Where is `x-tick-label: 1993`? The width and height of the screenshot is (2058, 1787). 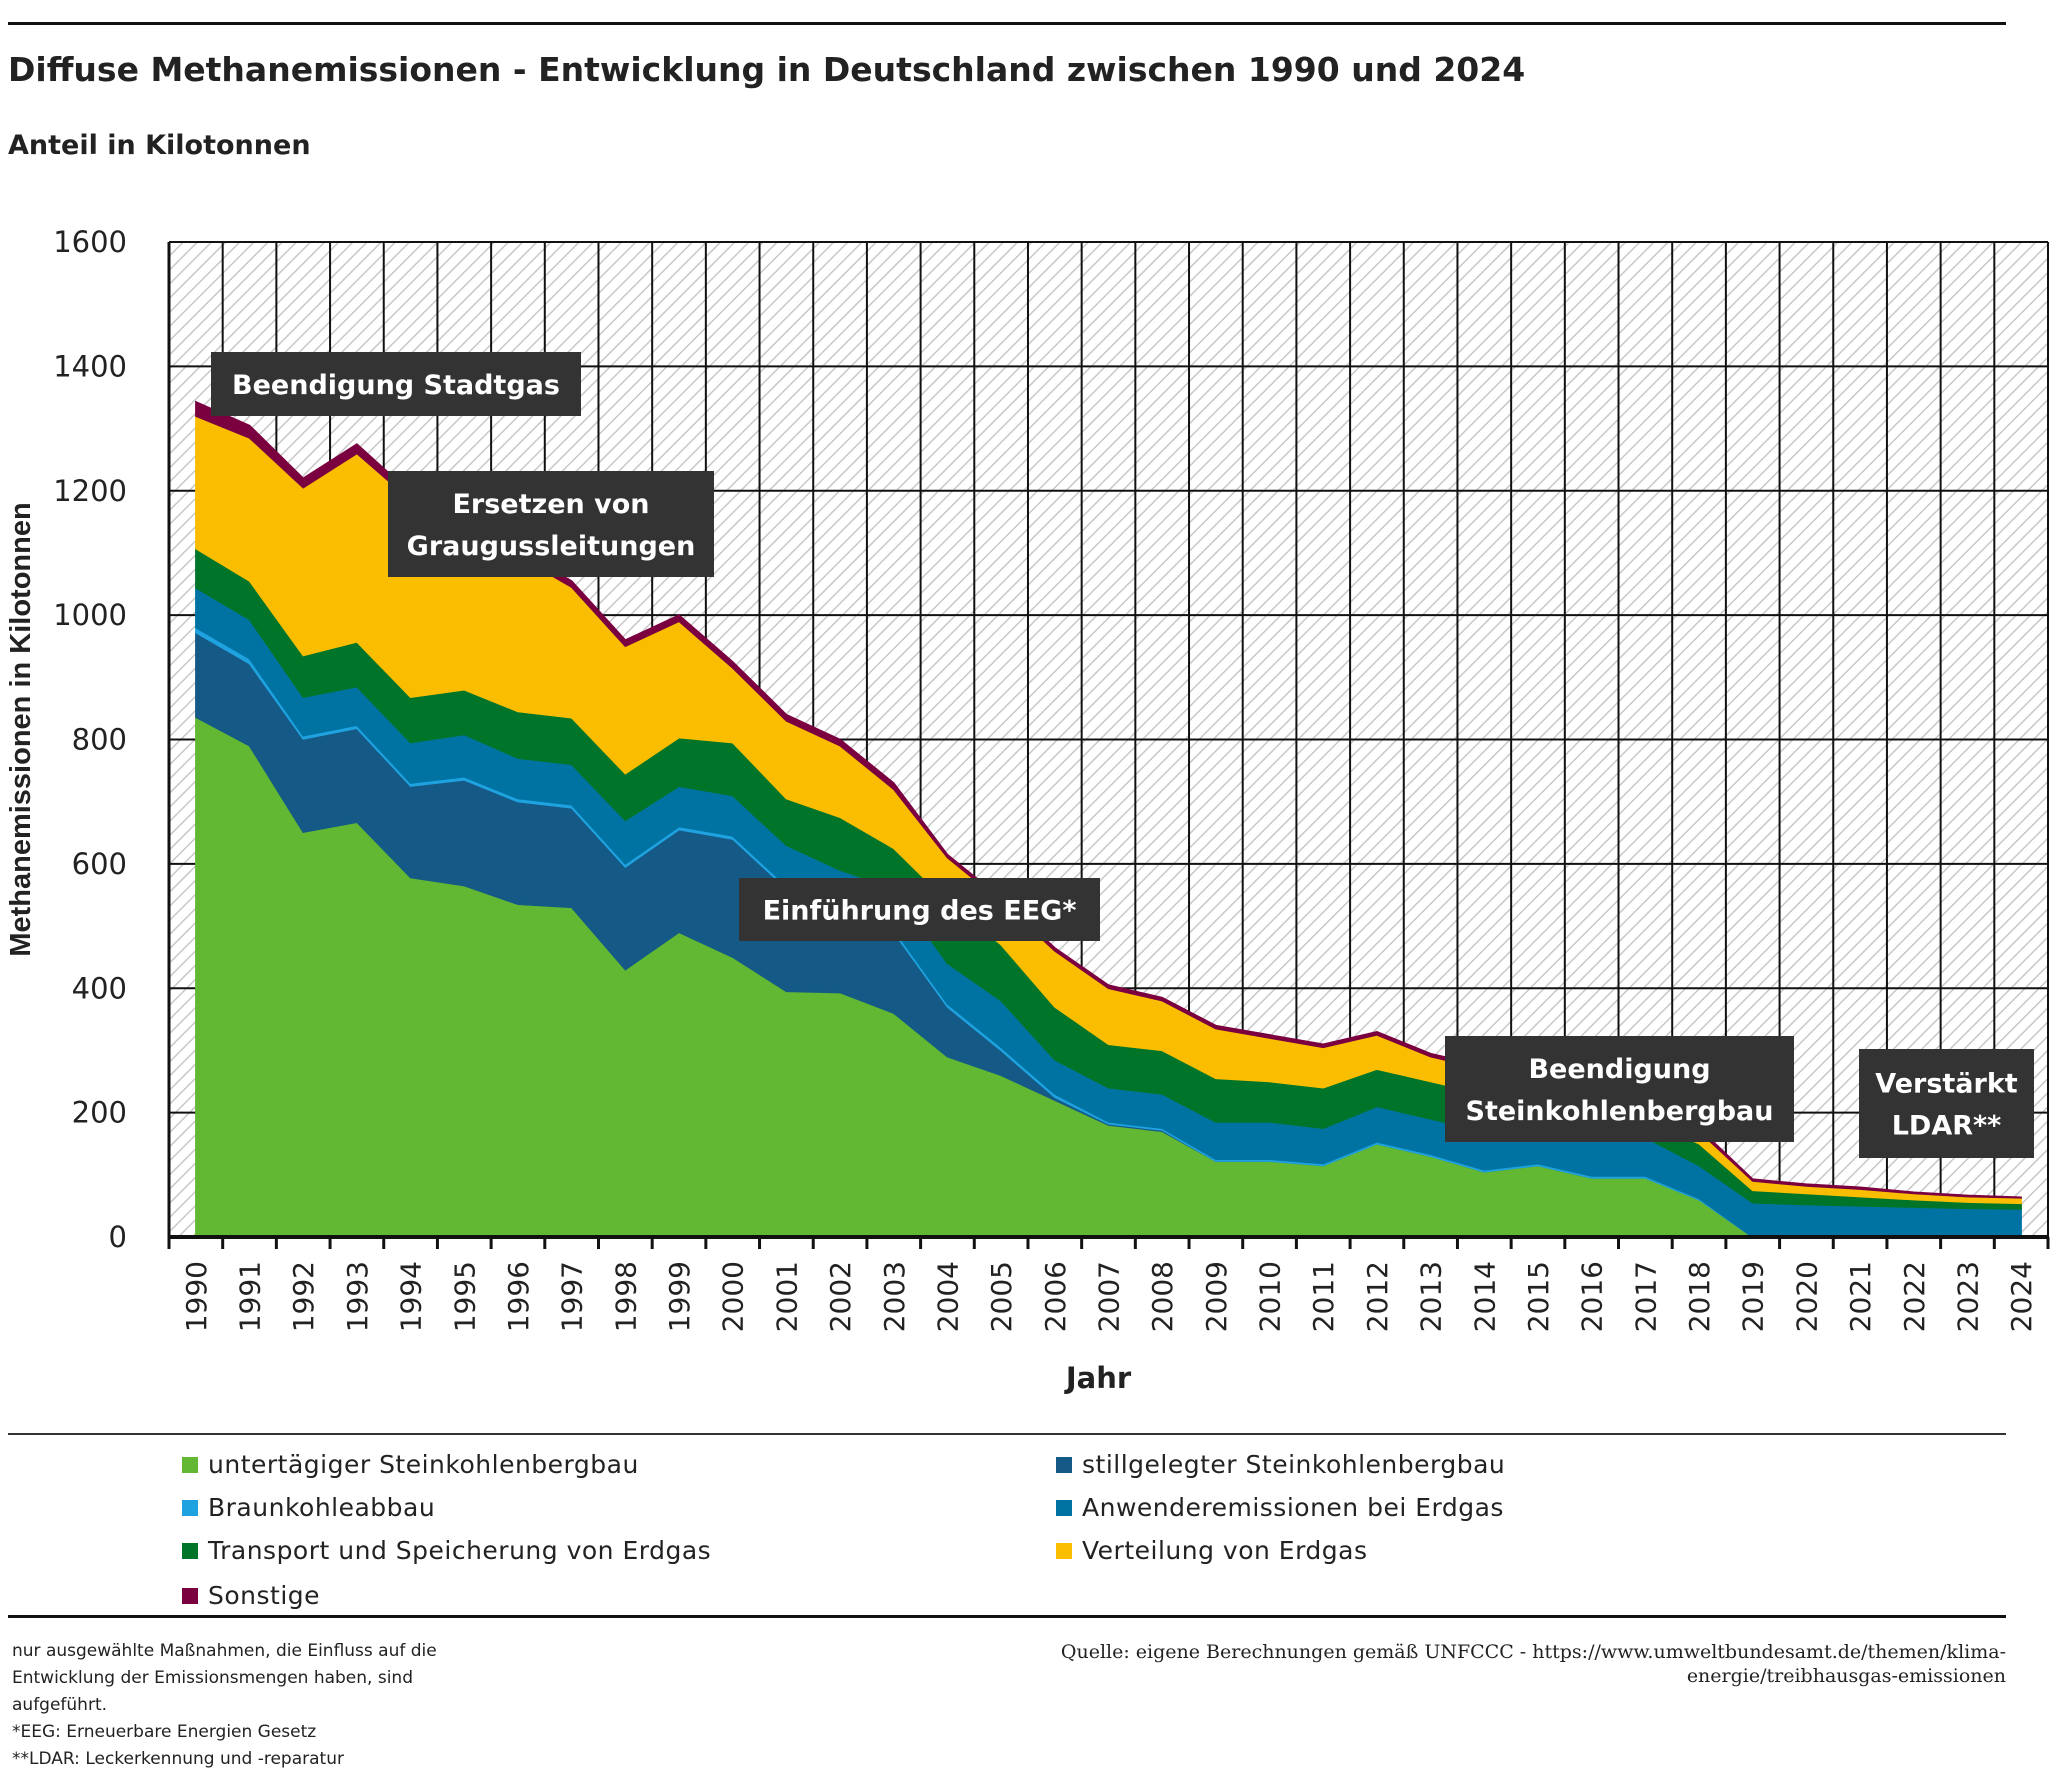 x-tick-label: 1993 is located at coordinates (357, 1296).